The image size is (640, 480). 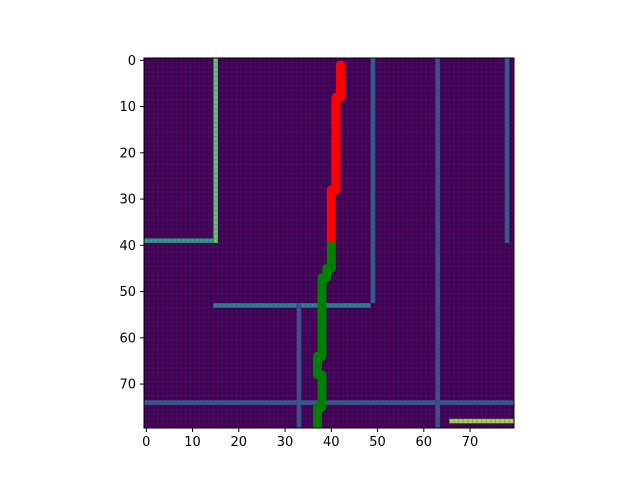 I want to click on x-tick-label: 40, so click(x=331, y=442).